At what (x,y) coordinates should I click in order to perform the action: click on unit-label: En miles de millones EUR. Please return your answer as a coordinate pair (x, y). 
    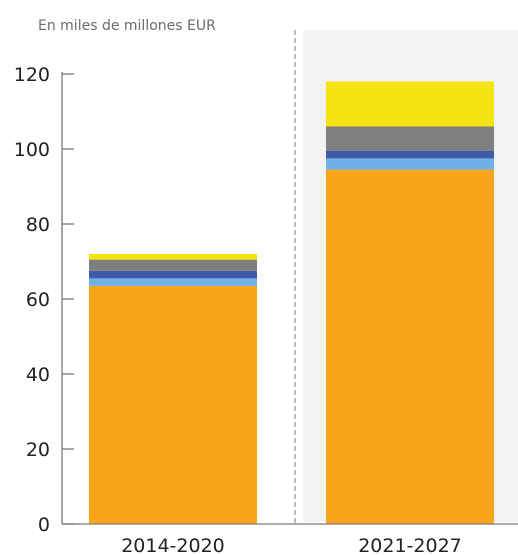
    Looking at the image, I should click on (127, 26).